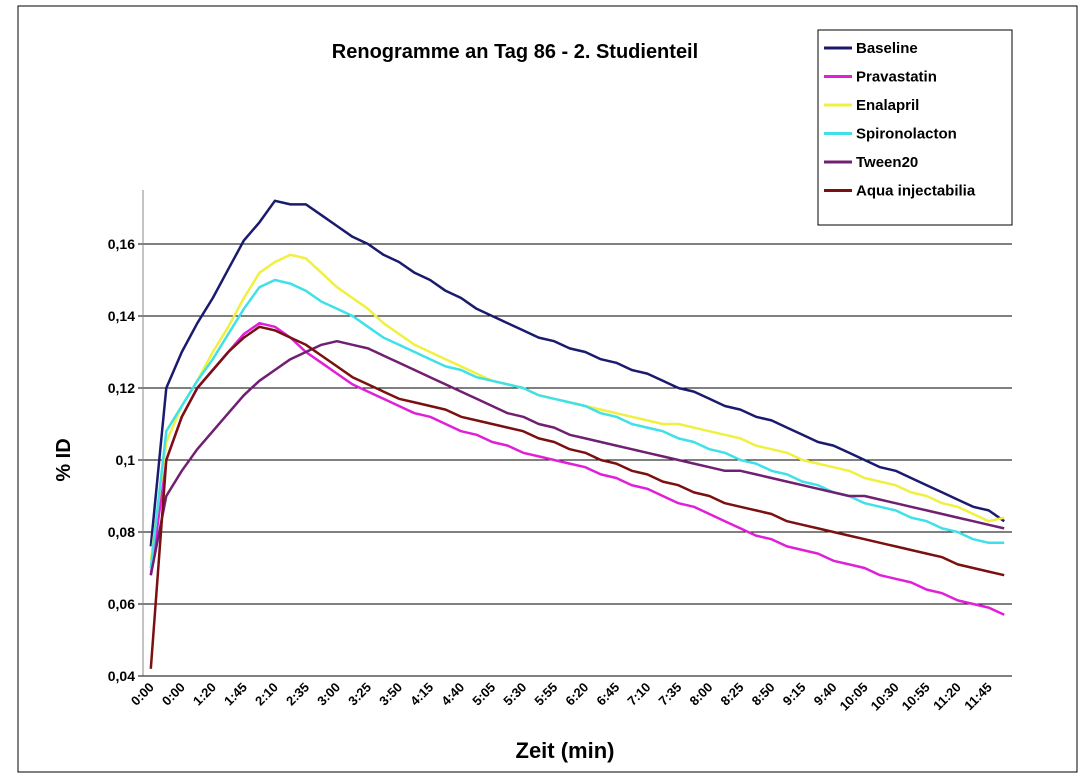  Describe the element at coordinates (887, 105) in the screenshot. I see `legend-label: Enalapril` at that location.